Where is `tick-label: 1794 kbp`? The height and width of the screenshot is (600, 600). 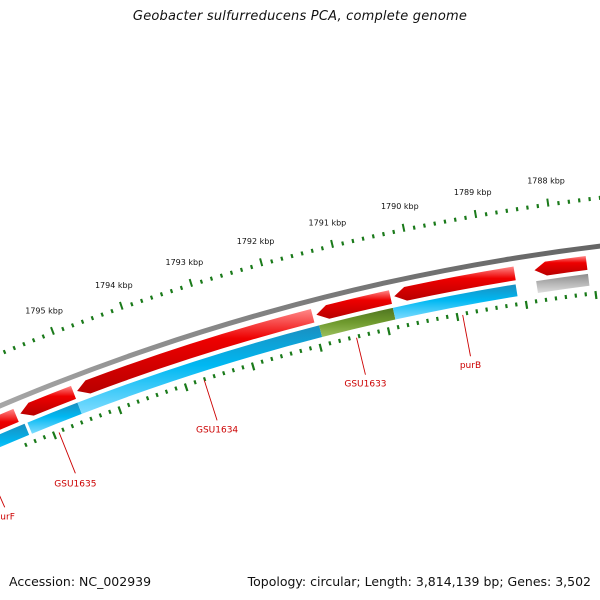 tick-label: 1794 kbp is located at coordinates (114, 285).